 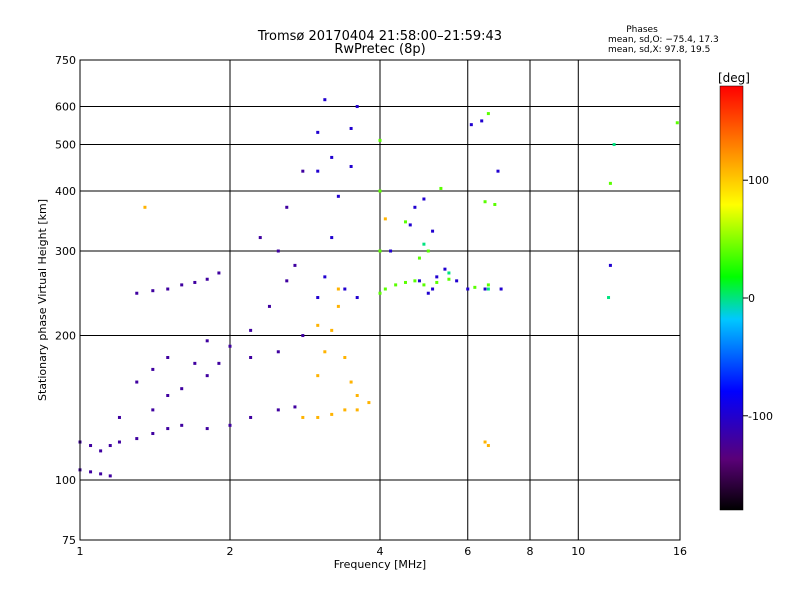 What do you see at coordinates (467, 551) in the screenshot?
I see `x-tick-label: 6` at bounding box center [467, 551].